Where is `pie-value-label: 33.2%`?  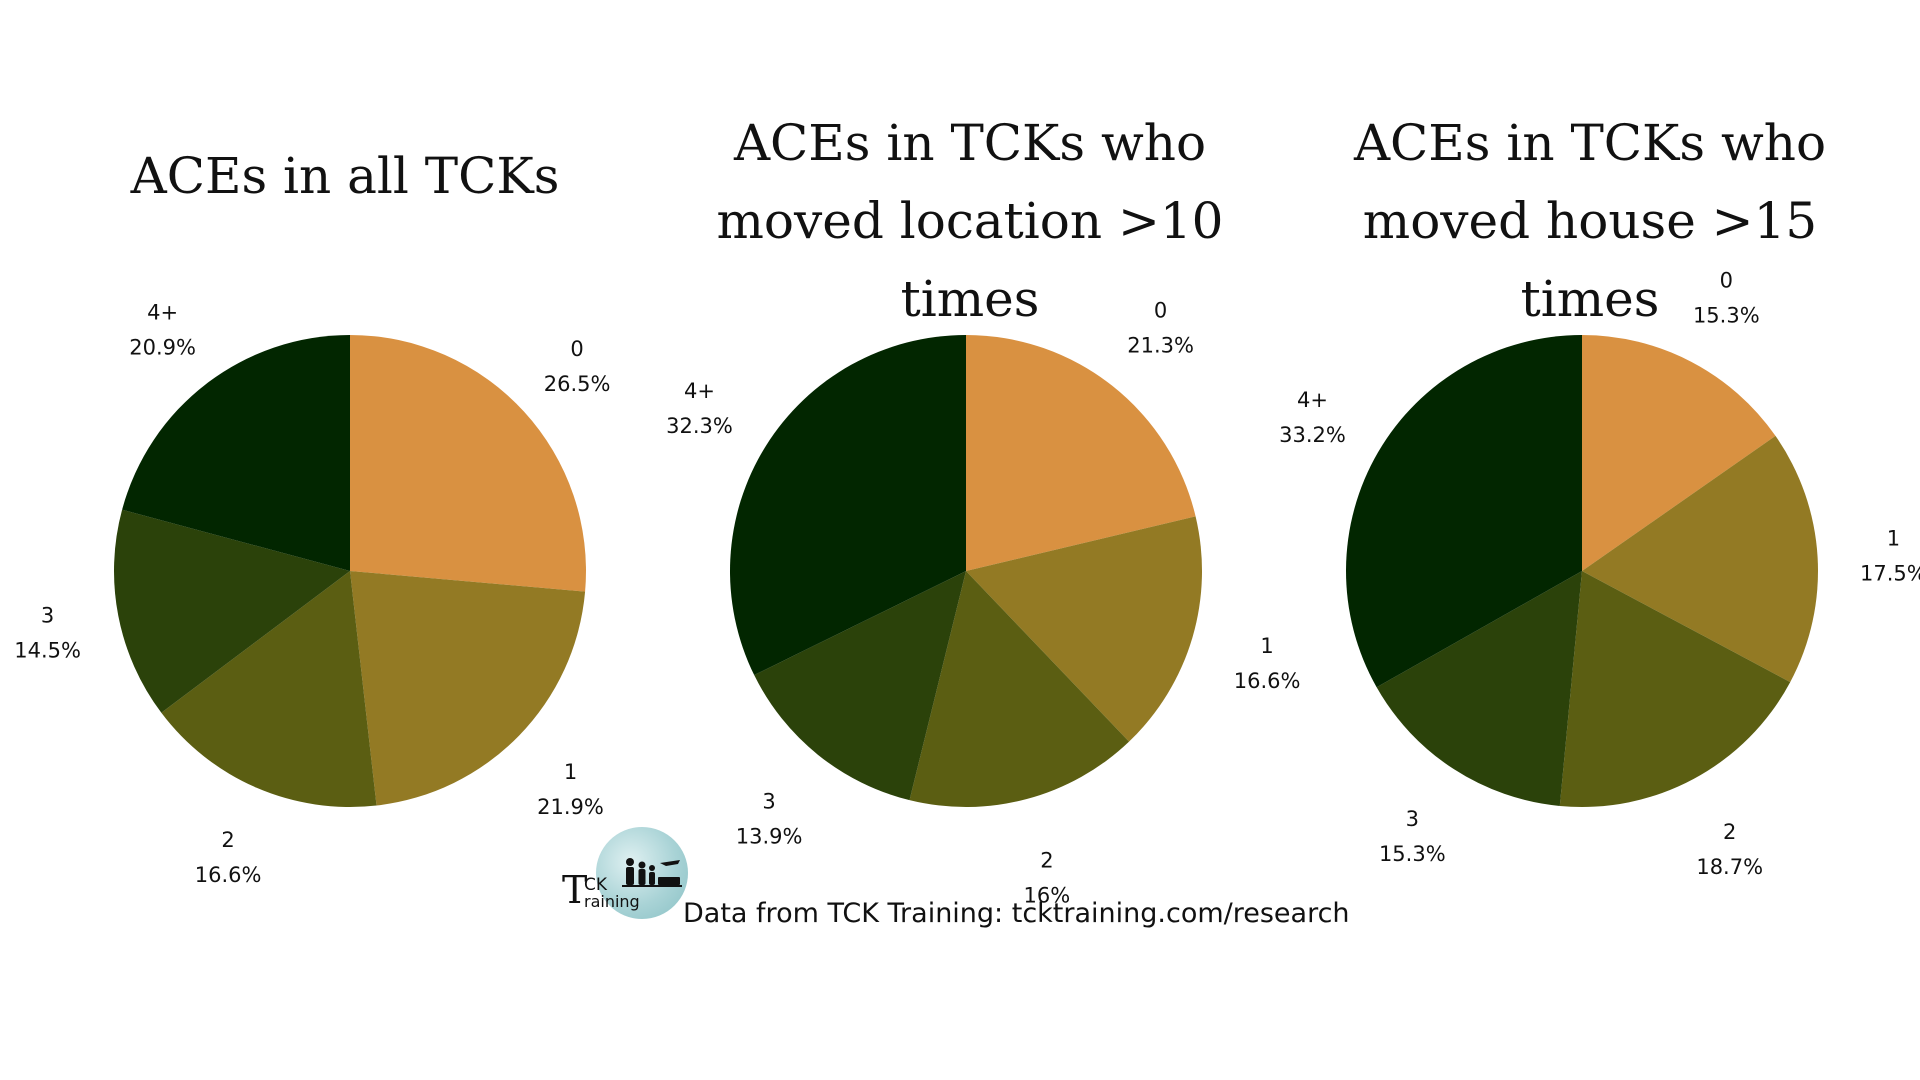 pie-value-label: 33.2% is located at coordinates (1312, 435).